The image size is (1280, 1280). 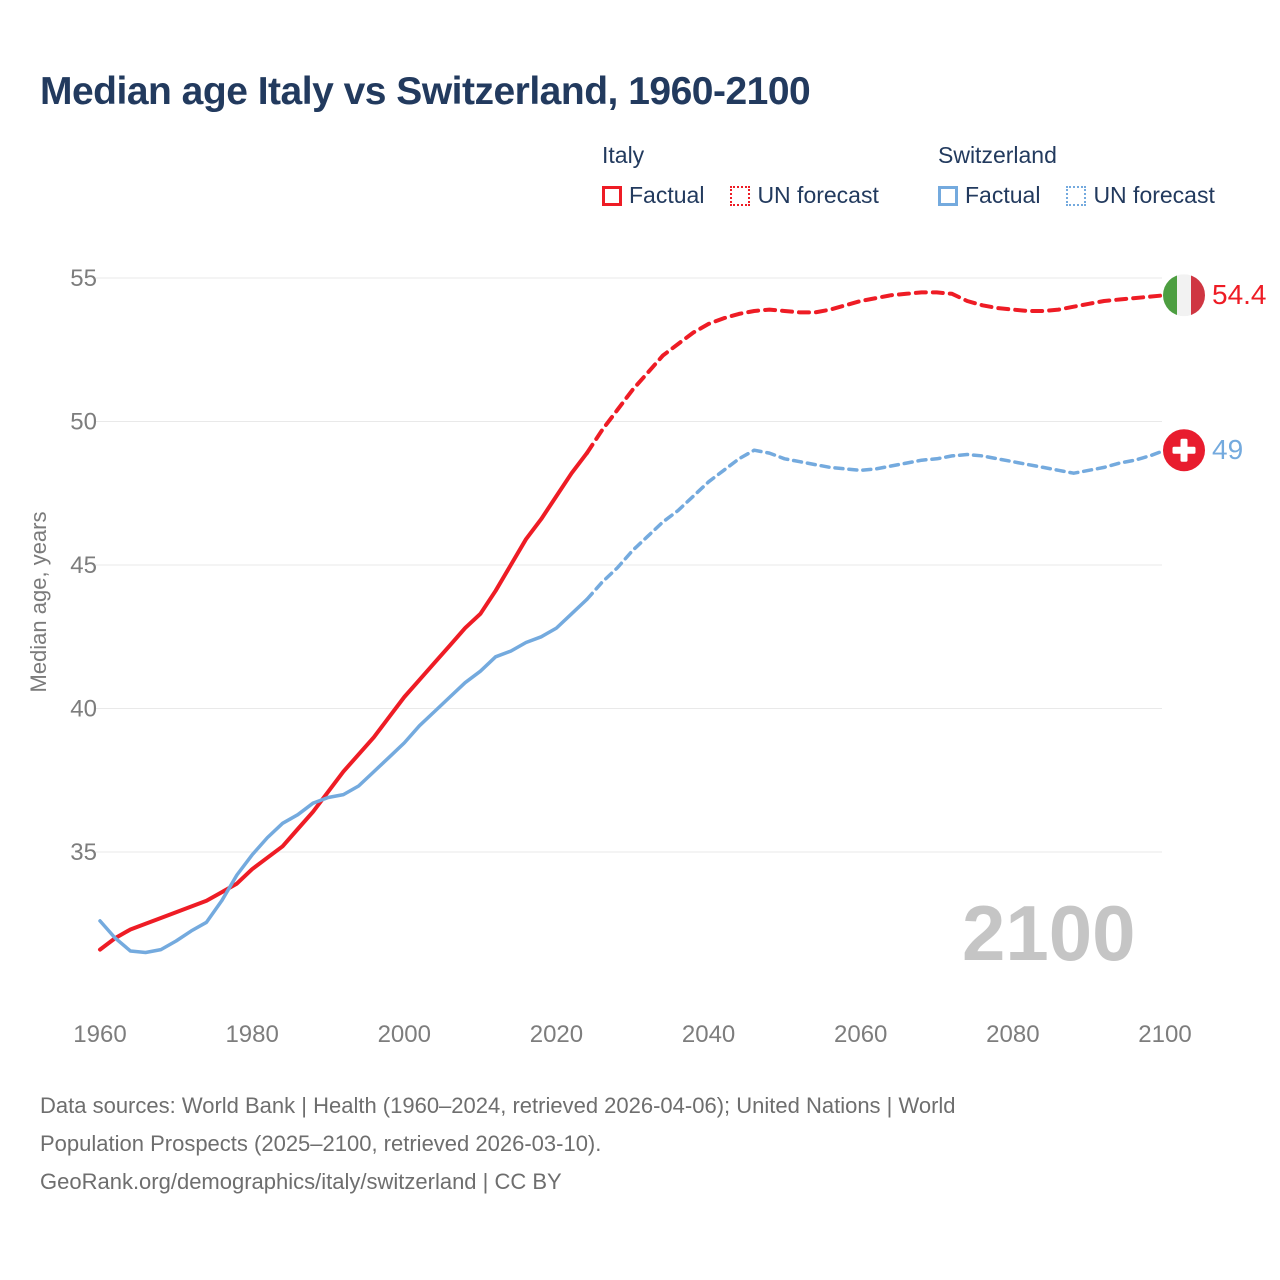 I want to click on switzerland-factual-swatch-icon, so click(x=948, y=195).